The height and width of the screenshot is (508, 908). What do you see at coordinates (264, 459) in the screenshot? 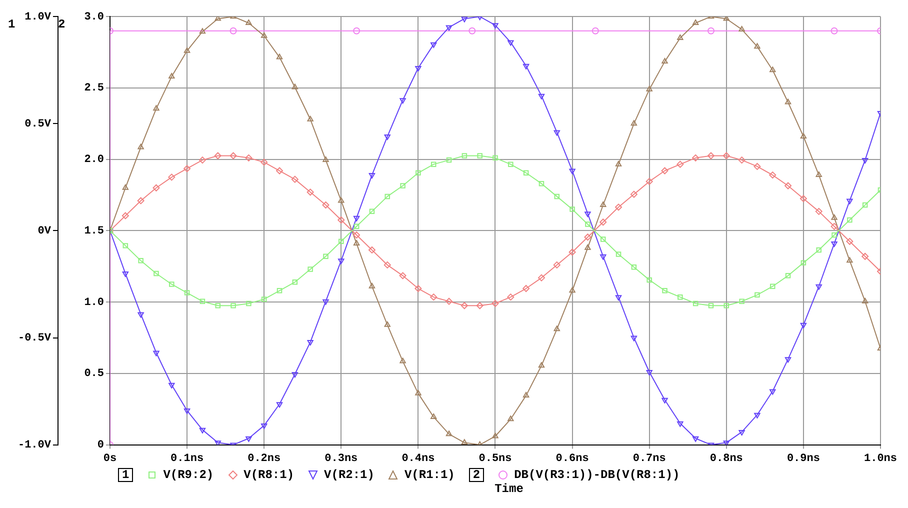
I see `x-tick-label: 0.2ns` at bounding box center [264, 459].